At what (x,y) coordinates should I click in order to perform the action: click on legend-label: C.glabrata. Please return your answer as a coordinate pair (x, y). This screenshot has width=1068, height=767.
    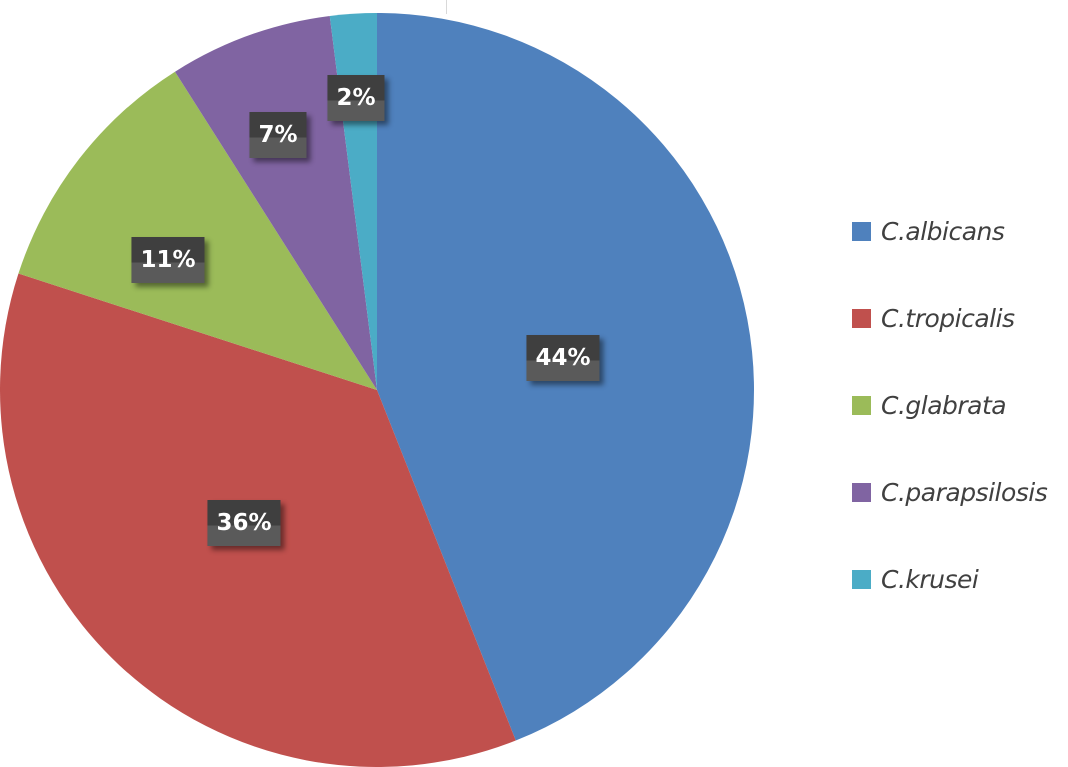
    Looking at the image, I should click on (944, 405).